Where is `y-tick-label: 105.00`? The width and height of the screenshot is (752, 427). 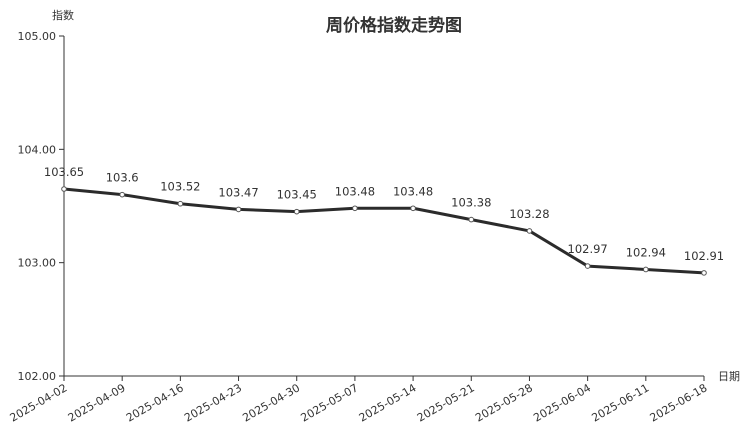 y-tick-label: 105.00 is located at coordinates (37, 36).